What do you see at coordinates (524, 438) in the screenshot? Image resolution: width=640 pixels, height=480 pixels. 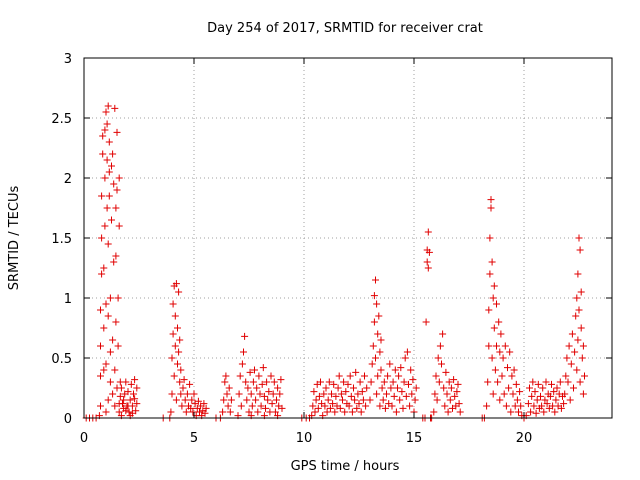 I see `x-tick-label: 20` at bounding box center [524, 438].